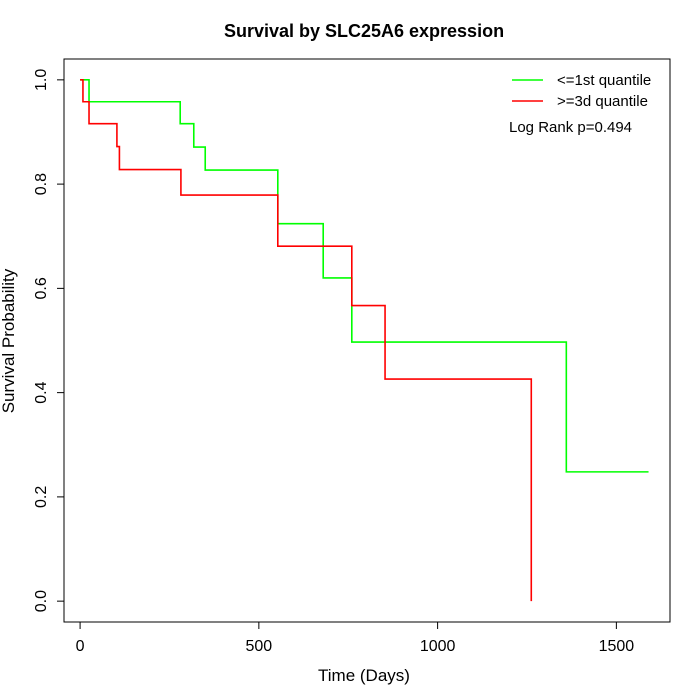  I want to click on log-rank-annotation: Log Rank p=0.494, so click(570, 127).